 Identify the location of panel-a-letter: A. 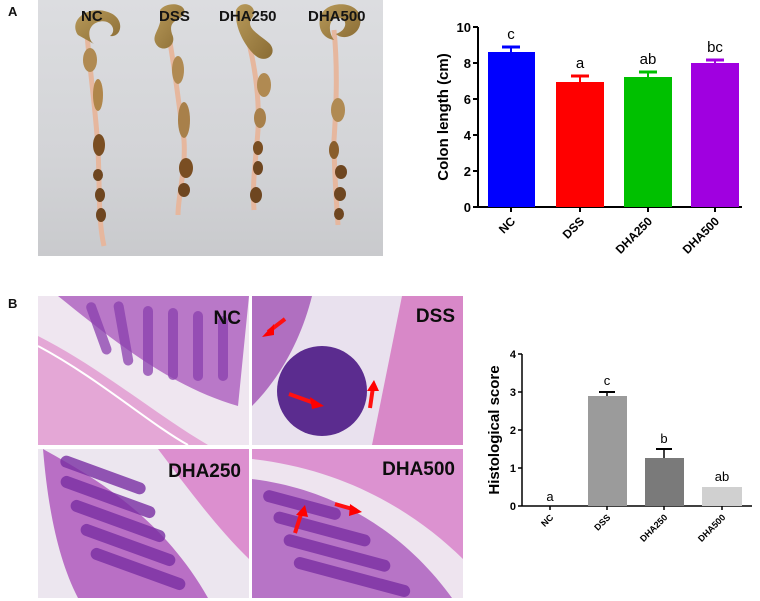
(13, 11).